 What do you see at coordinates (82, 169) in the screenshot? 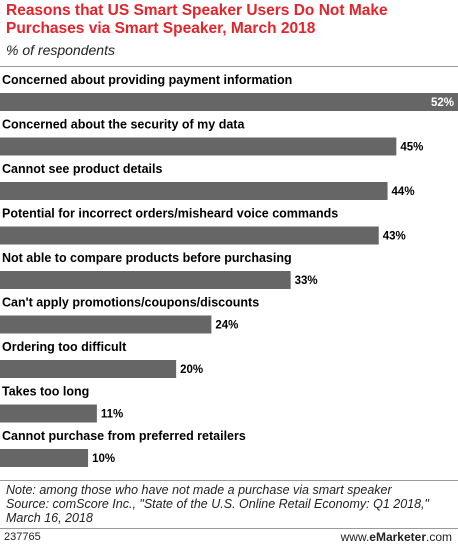
I see `category-label: Cannot see product details` at bounding box center [82, 169].